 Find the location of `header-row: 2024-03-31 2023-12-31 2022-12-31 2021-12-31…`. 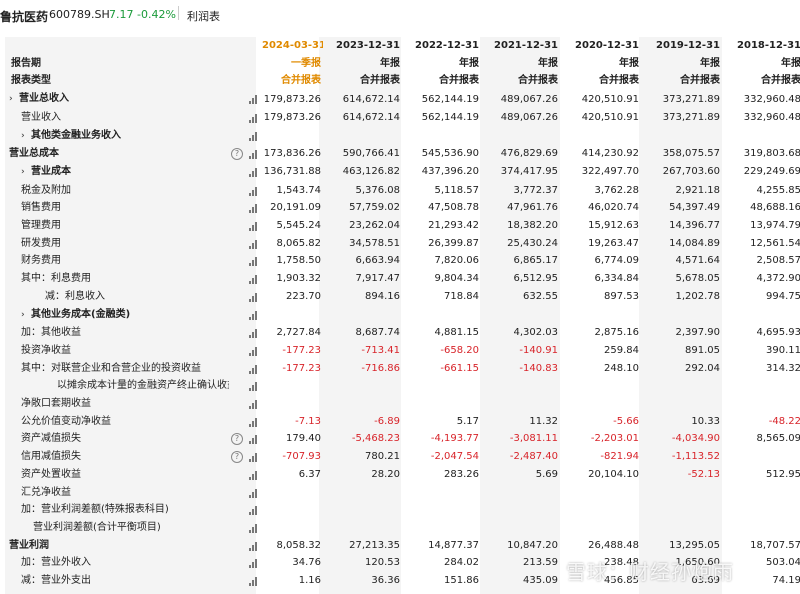

header-row: 2024-03-31 2023-12-31 2022-12-31 2021-12-31… is located at coordinates (402, 46).